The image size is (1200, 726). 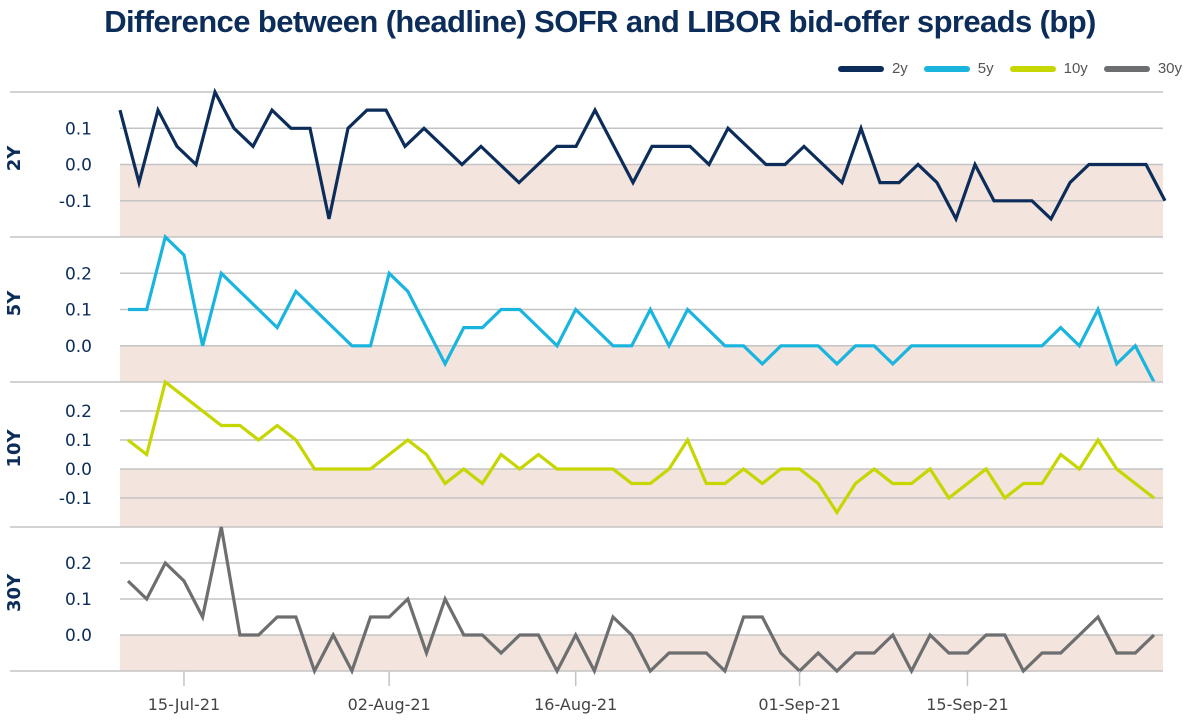 I want to click on x-tick-label: 16-Aug-21, so click(x=575, y=704).